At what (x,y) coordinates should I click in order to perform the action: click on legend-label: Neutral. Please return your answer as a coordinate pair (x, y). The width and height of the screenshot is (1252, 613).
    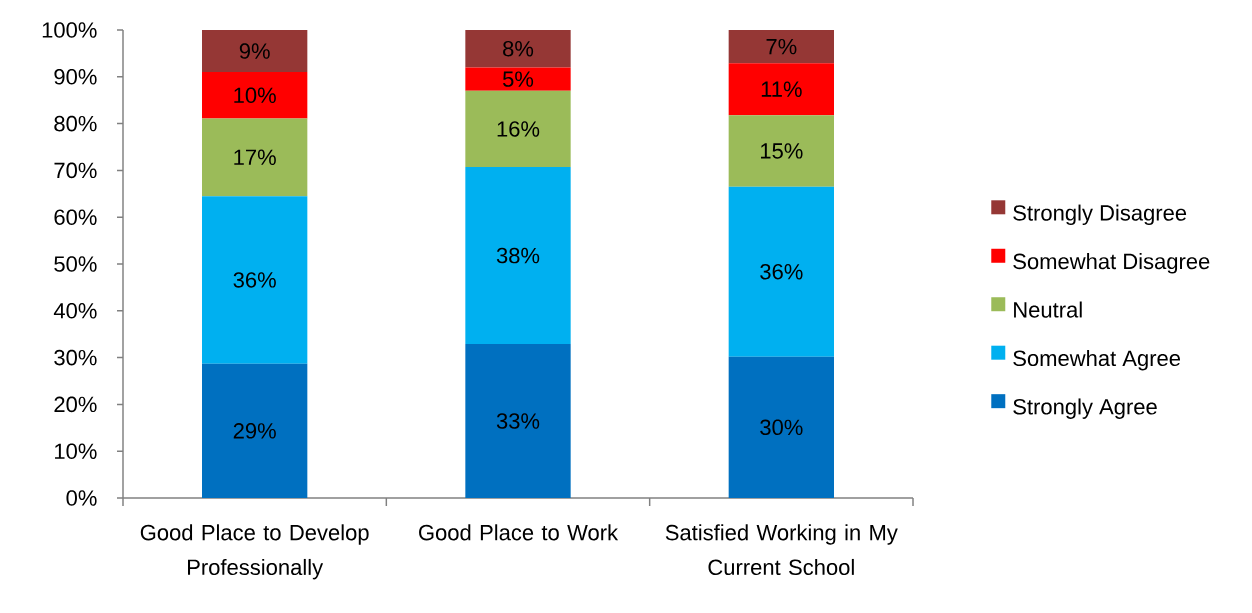
    Looking at the image, I should click on (1048, 309).